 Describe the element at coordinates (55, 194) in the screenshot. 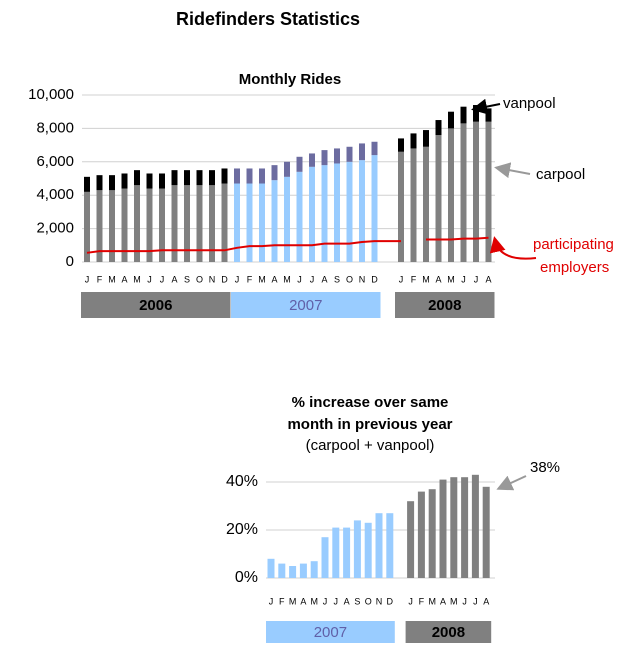

I see `y-tick-label: 4,000` at that location.